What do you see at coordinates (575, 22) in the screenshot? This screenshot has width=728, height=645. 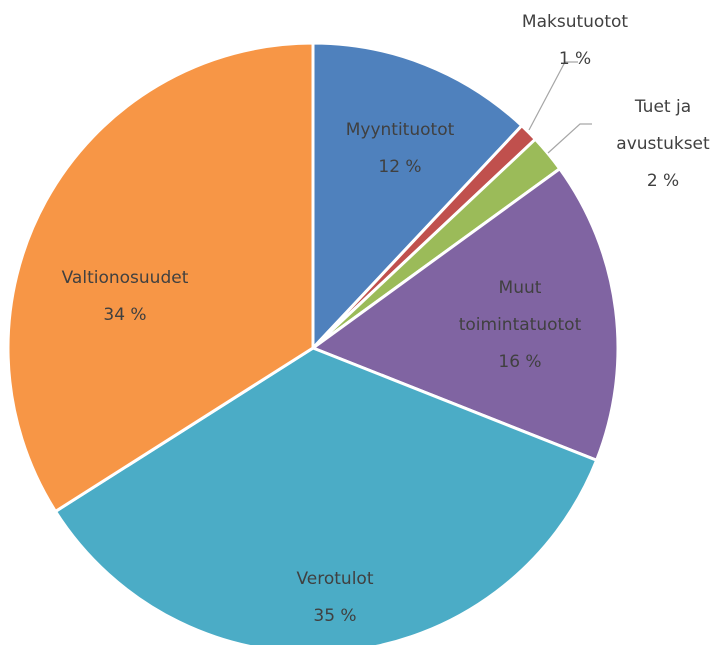 I see `category-name: Maksutuotot` at bounding box center [575, 22].